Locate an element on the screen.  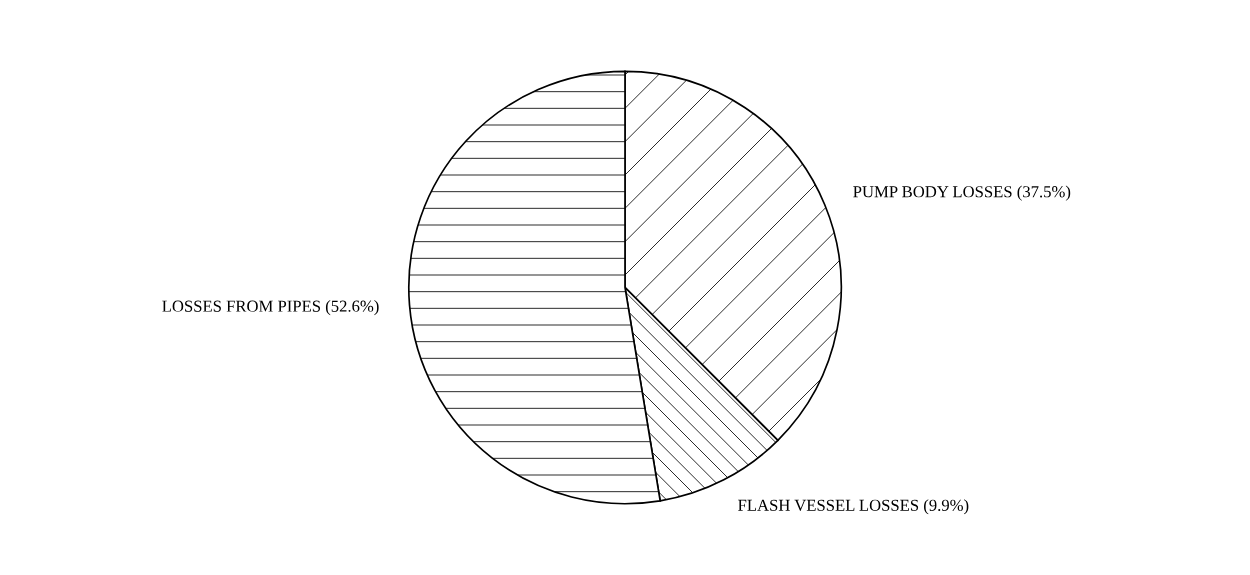
slice-label: LOSSES FROM PIPES (52.6%) is located at coordinates (270, 308).